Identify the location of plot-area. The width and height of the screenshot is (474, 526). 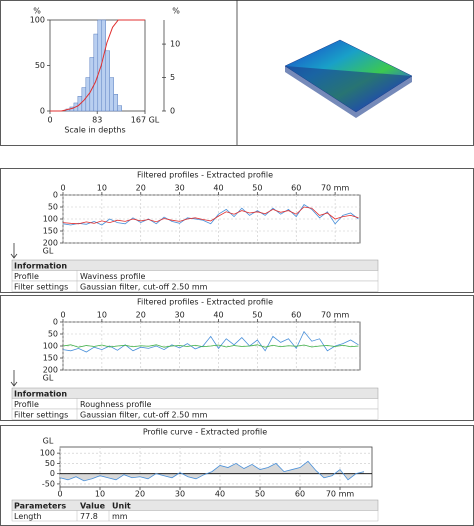
(216, 467).